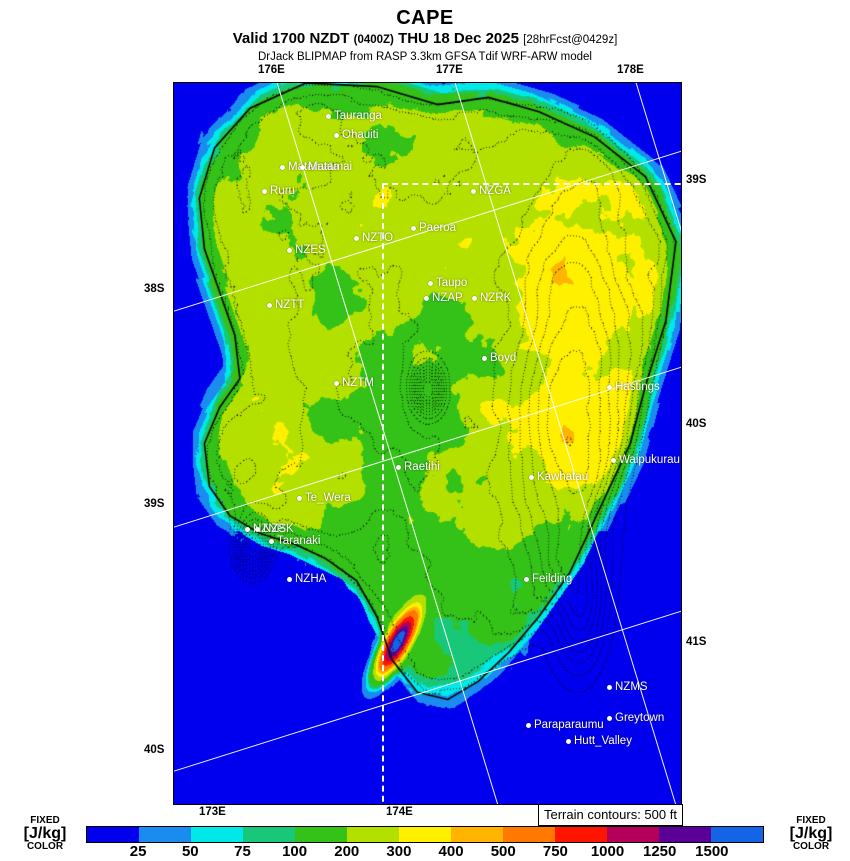 Image resolution: width=850 pixels, height=861 pixels. What do you see at coordinates (451, 851) in the screenshot?
I see `colorbar-tick-400: 400` at bounding box center [451, 851].